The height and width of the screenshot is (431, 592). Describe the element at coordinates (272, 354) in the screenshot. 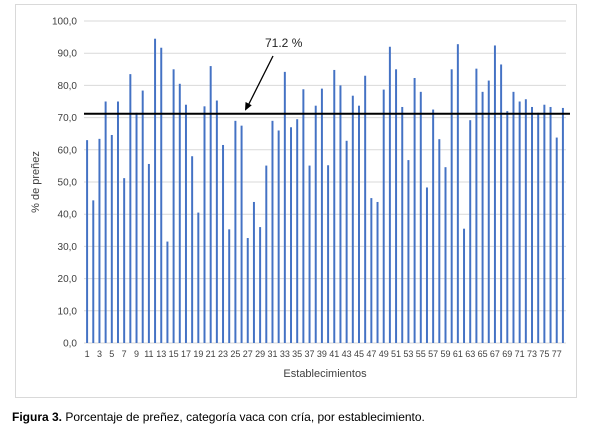

I see `x-tick-label: 31` at that location.